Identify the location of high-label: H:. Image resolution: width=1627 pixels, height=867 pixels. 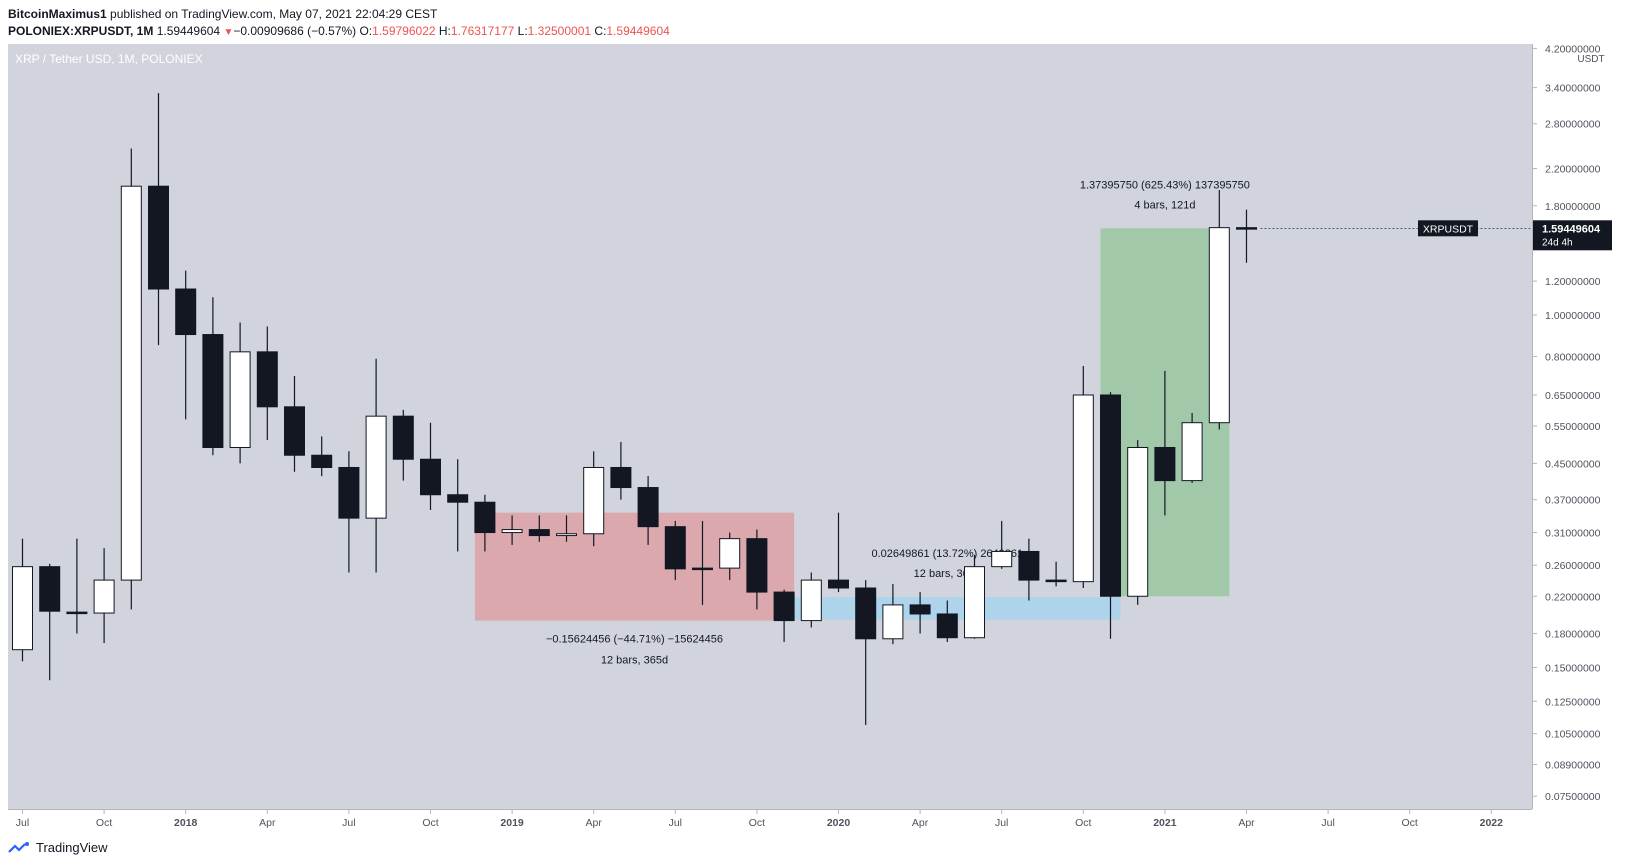
(444, 31).